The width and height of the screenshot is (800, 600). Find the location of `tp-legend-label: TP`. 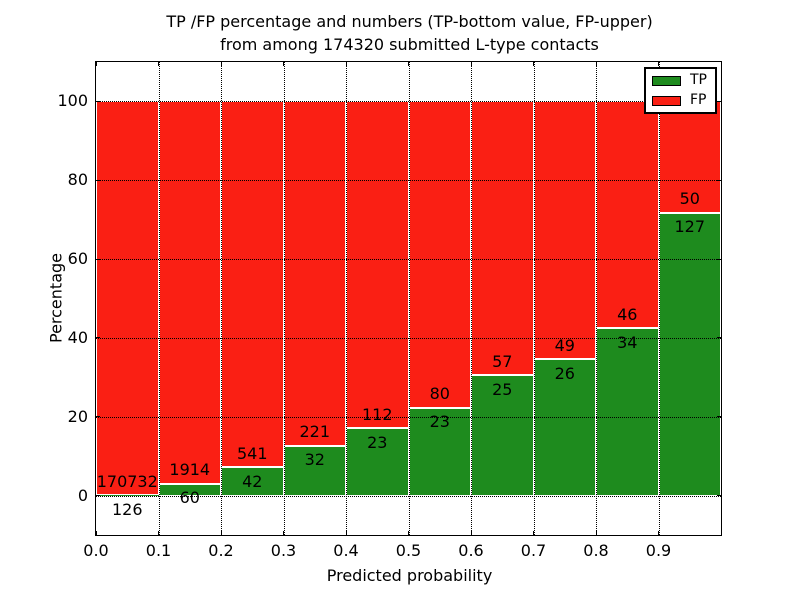

tp-legend-label: TP is located at coordinates (698, 80).